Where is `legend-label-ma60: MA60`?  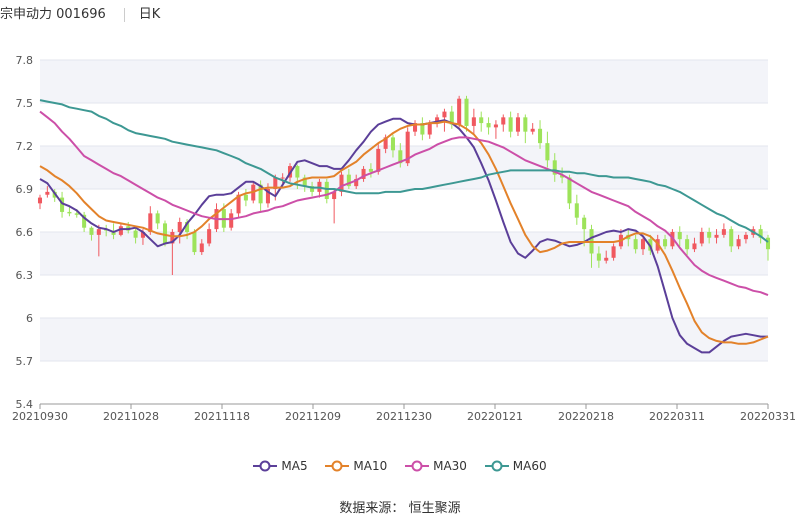 legend-label-ma60: MA60 is located at coordinates (529, 466).